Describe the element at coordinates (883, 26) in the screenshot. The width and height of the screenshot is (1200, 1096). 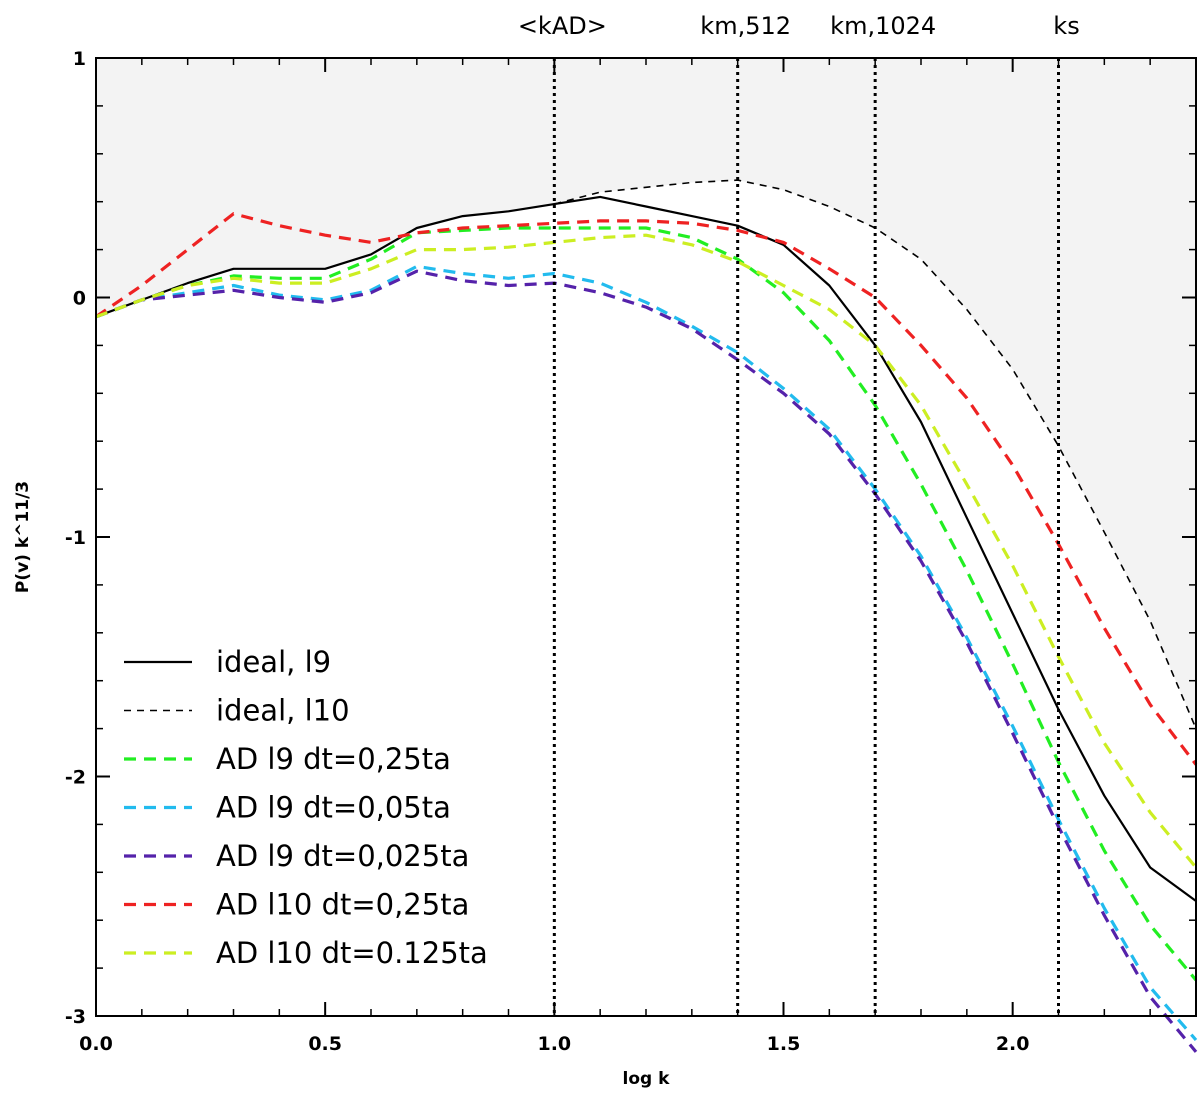
I see `vertical-line-label-2: km,1024` at that location.